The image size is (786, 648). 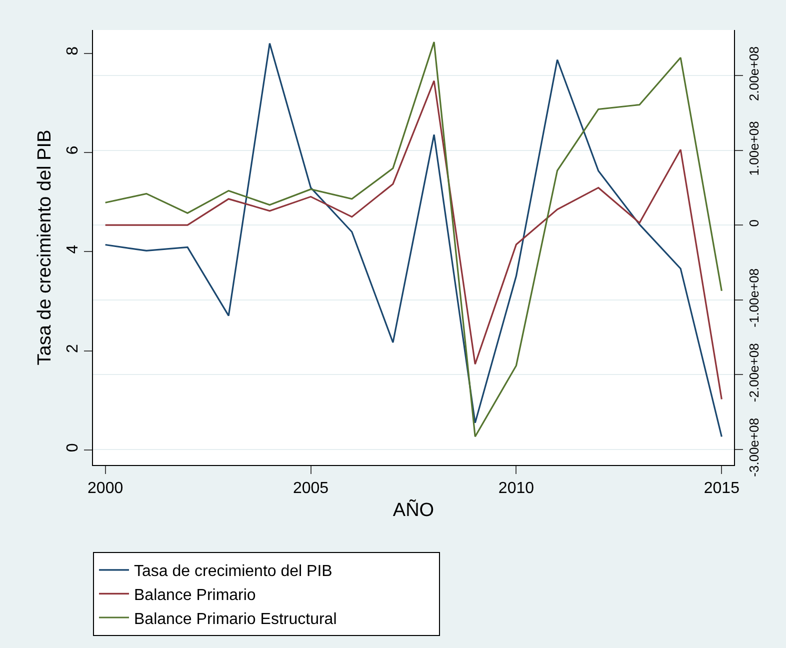 I want to click on y2-tick-label: 1.00e+08, so click(x=754, y=148).